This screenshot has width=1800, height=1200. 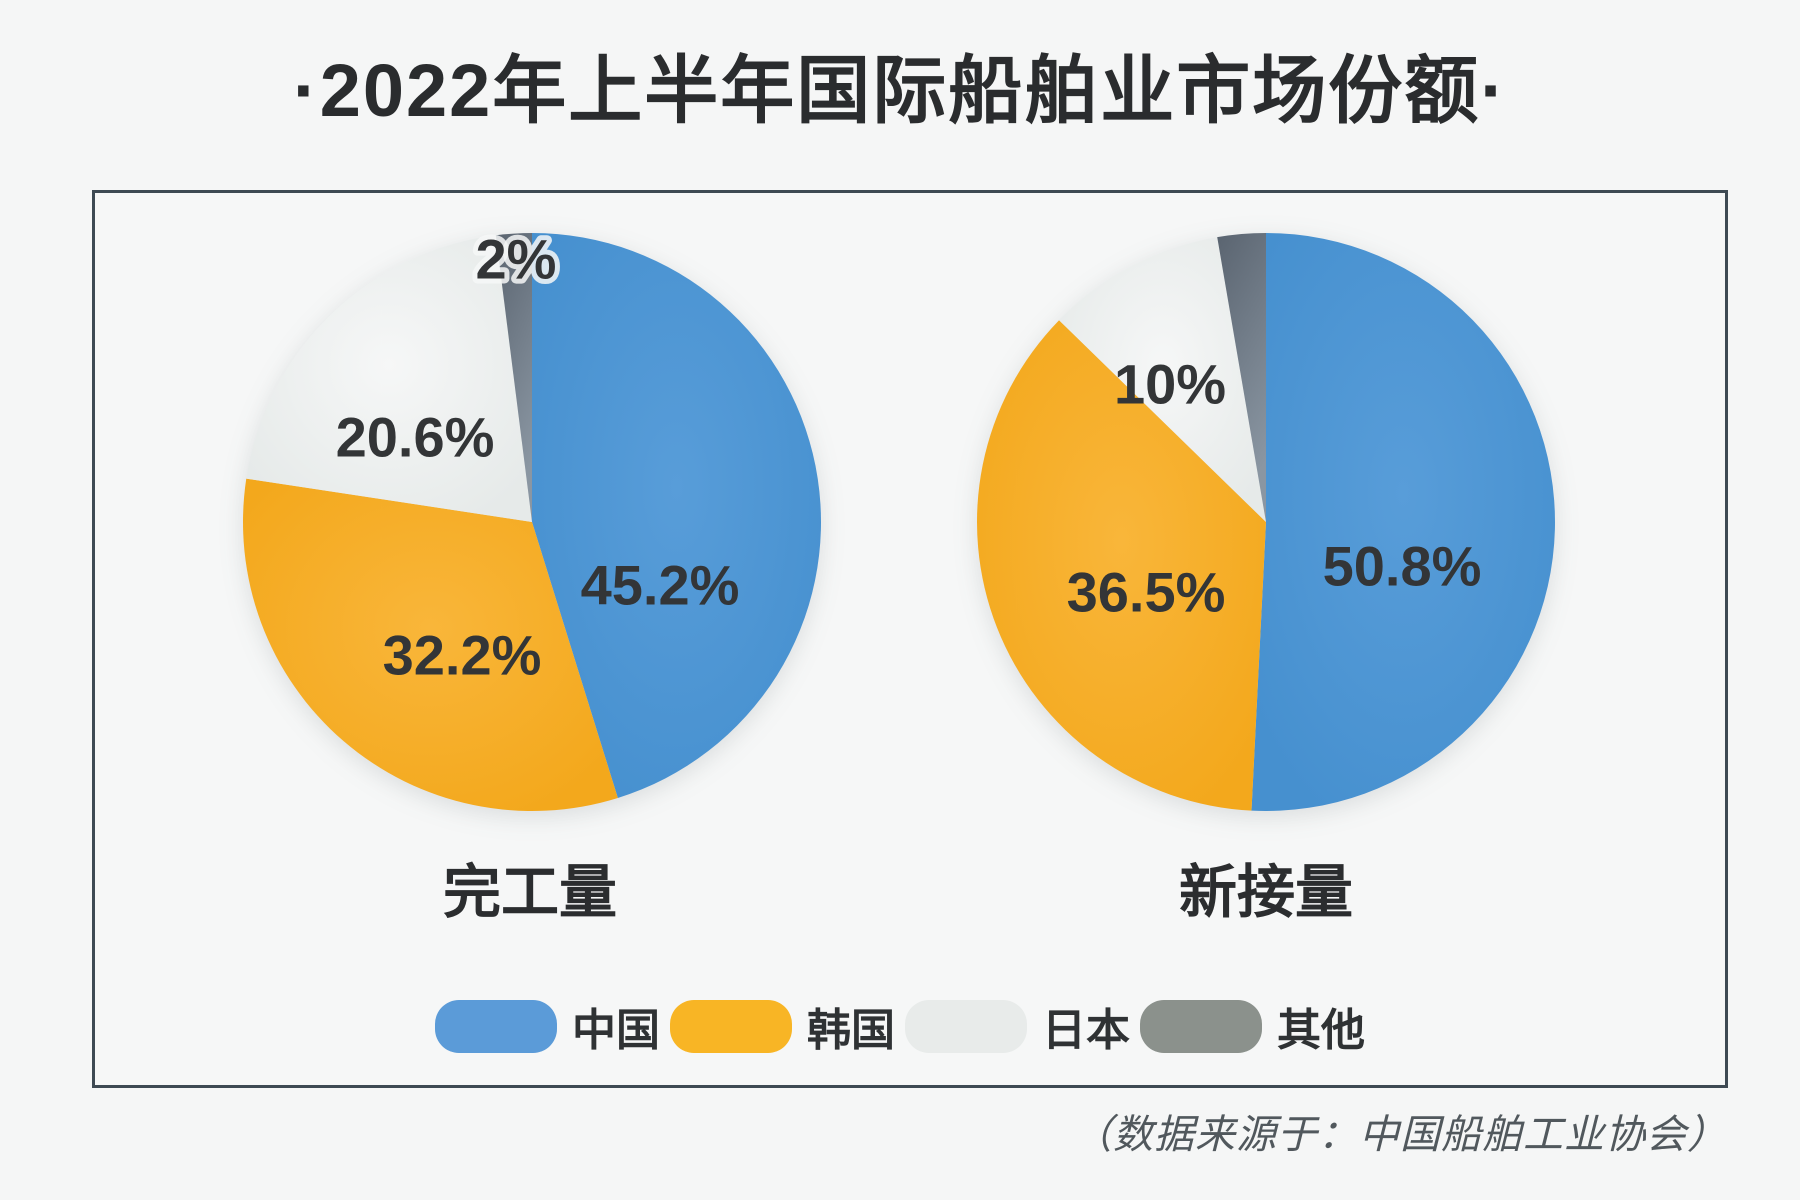 I want to click on pie-0-slice-other, so click(x=513, y=377).